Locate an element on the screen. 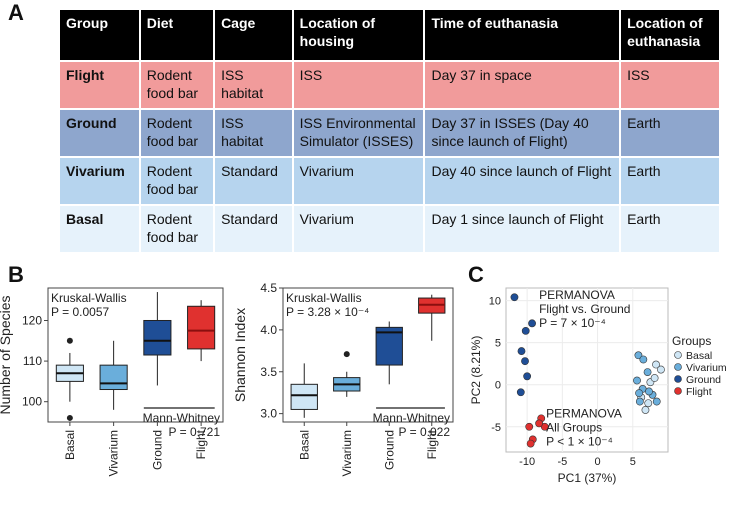 Image resolution: width=736 pixels, height=505 pixels. cell-group: Vivarium is located at coordinates (99, 181).